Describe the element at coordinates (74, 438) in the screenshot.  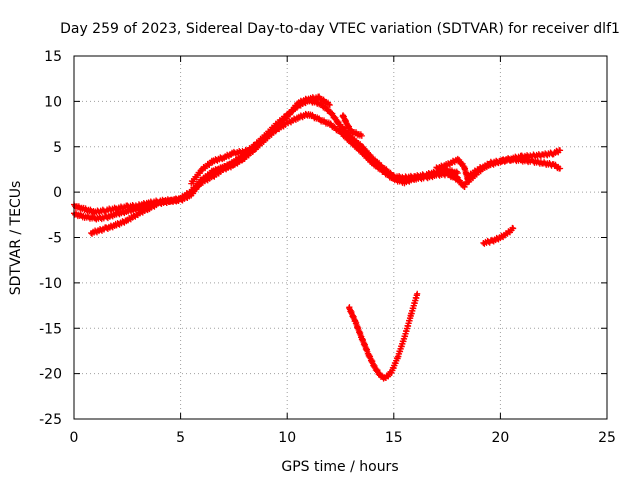
I see `x-tick-label: 0` at that location.